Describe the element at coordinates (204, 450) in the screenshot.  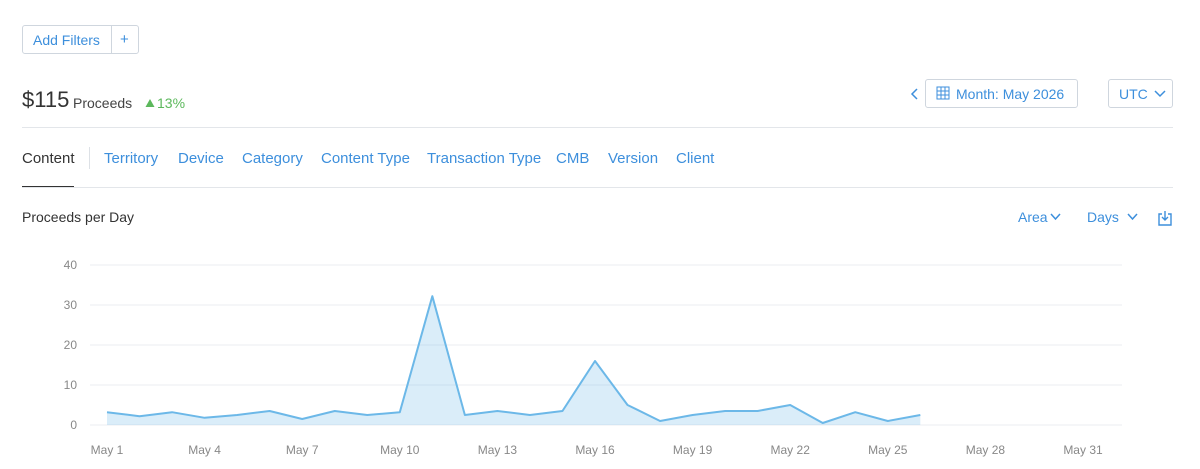
I see `x-tick-label: May 4` at that location.